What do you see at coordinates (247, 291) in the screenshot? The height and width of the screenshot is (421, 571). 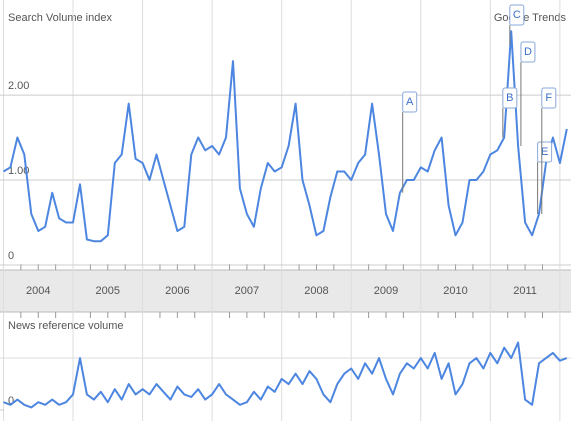 I see `x-tick-label: 2007` at bounding box center [247, 291].